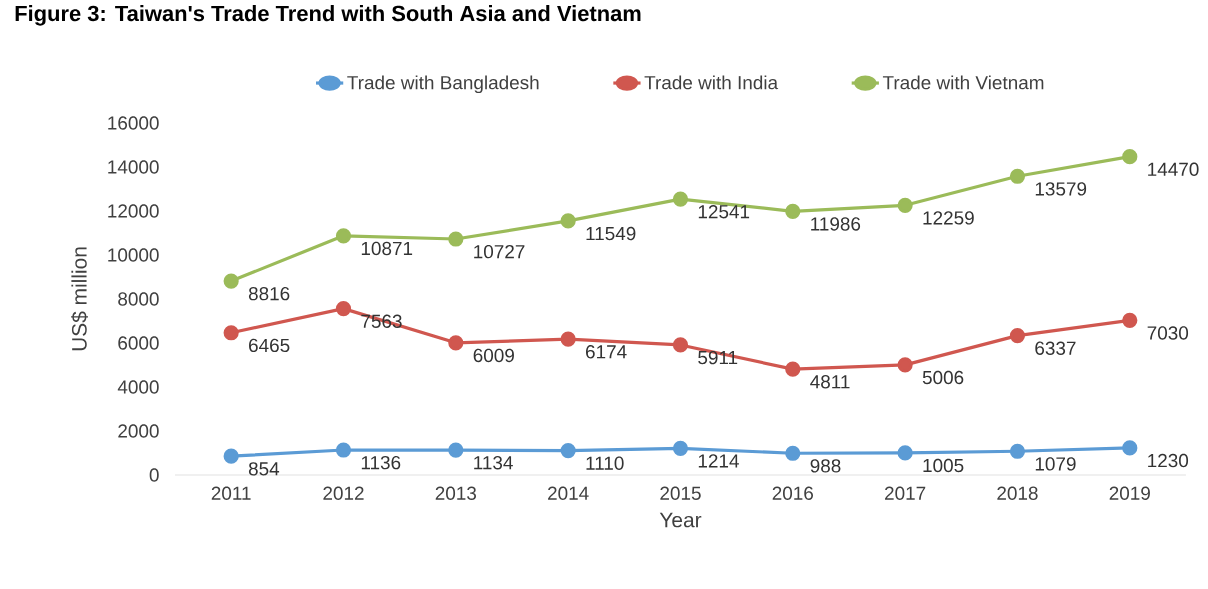  Describe the element at coordinates (568, 493) in the screenshot. I see `x-tick-label: 2014` at that location.